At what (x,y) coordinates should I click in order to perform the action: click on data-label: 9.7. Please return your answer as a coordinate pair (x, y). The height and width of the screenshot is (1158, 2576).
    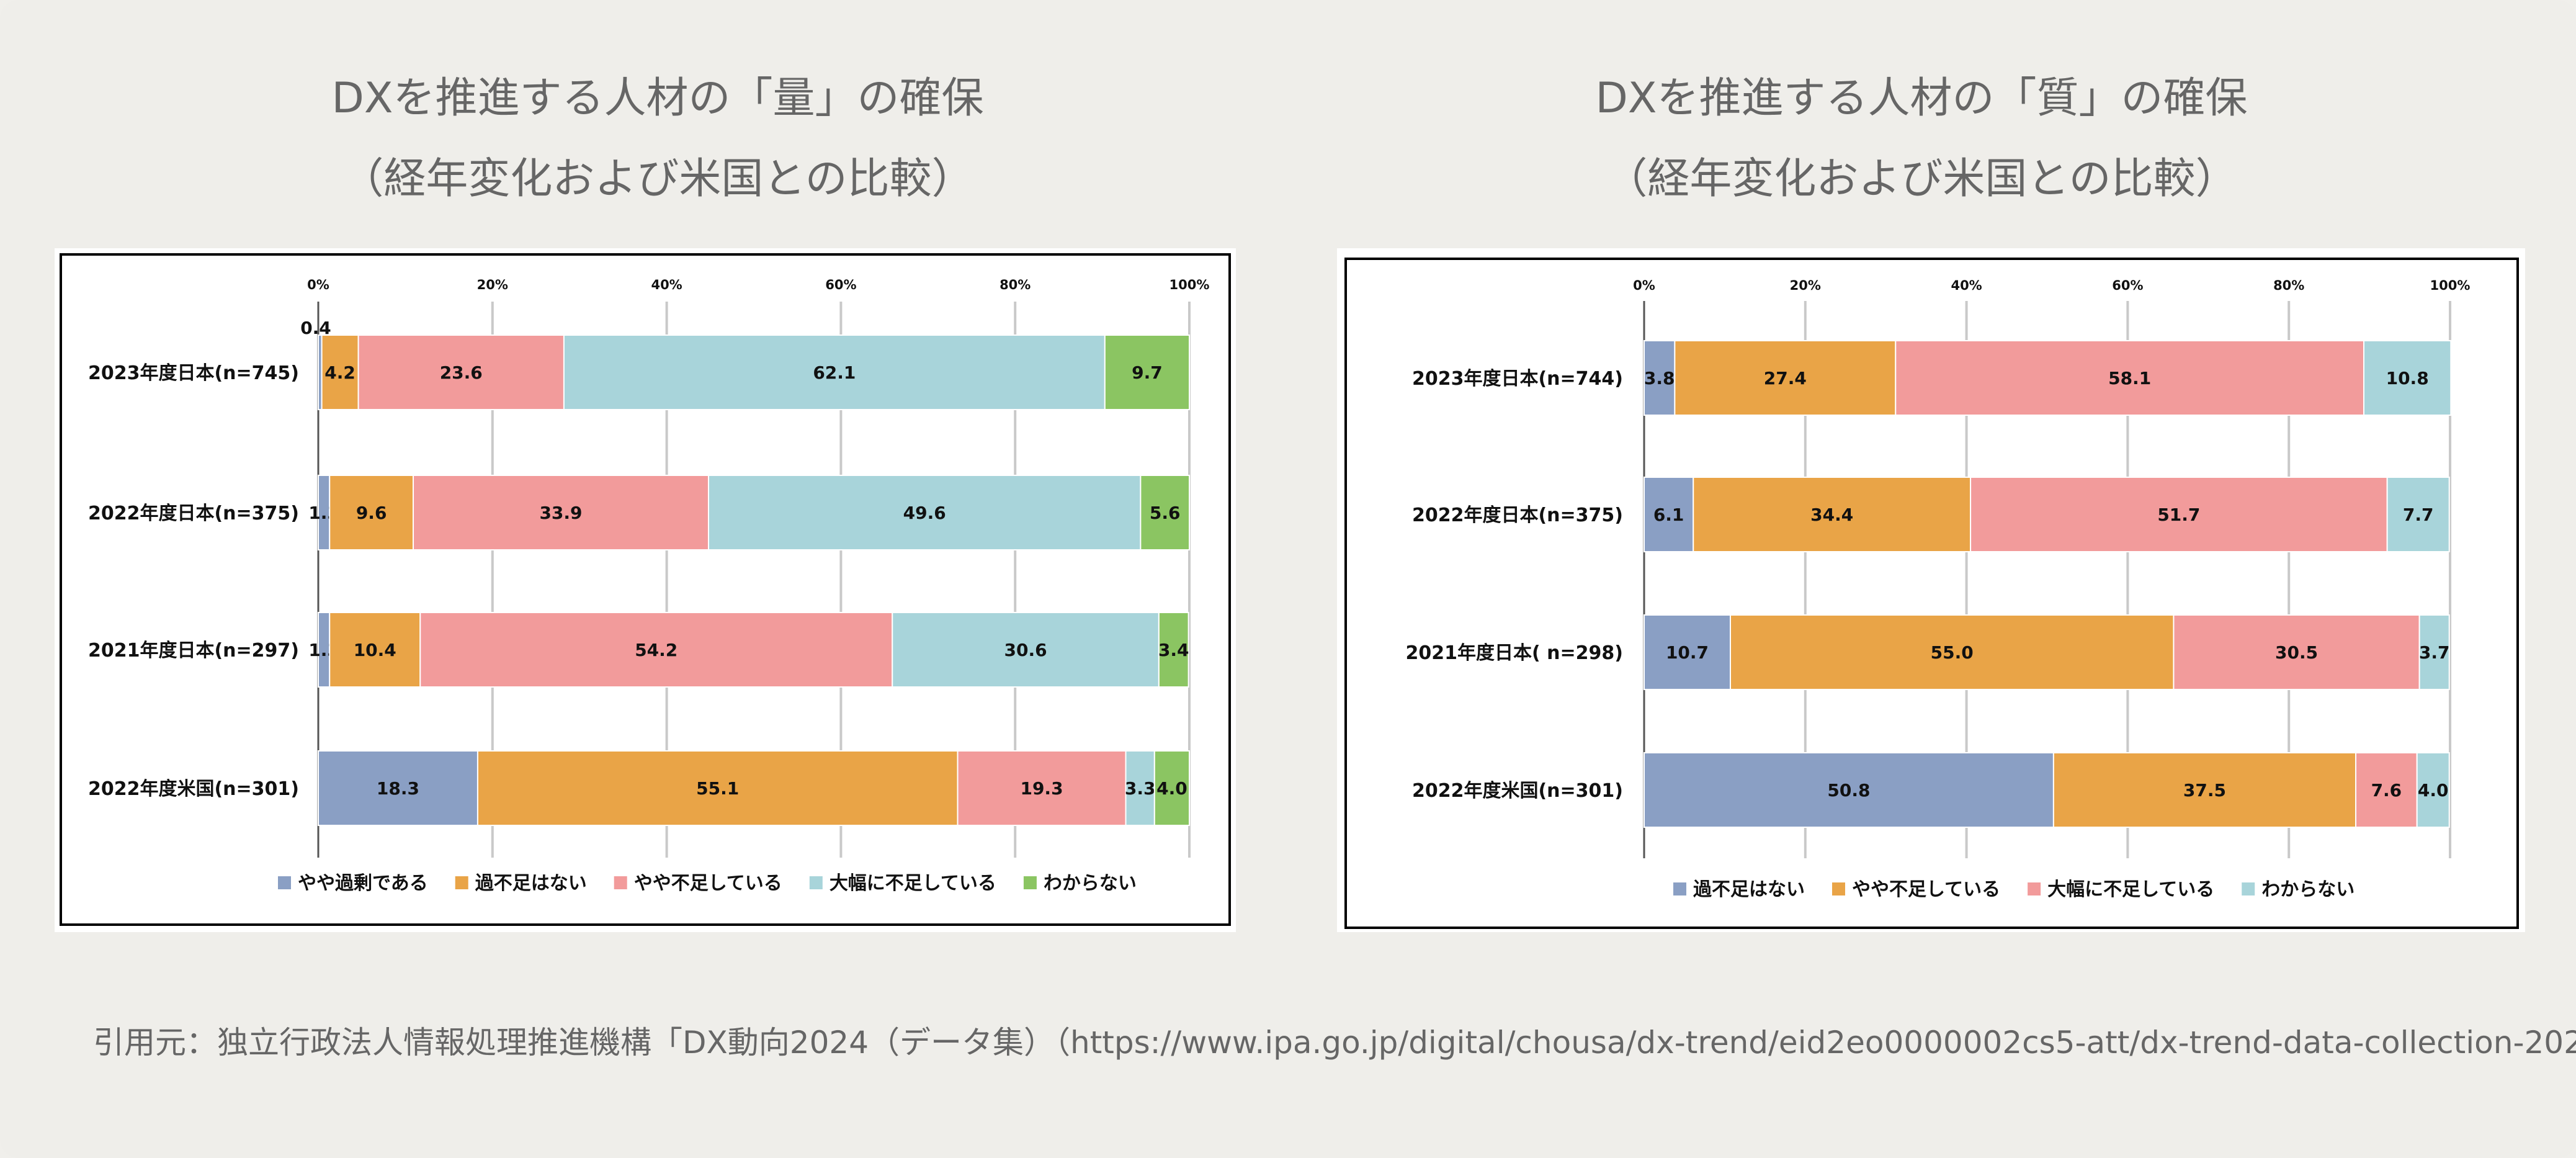
    Looking at the image, I should click on (1147, 372).